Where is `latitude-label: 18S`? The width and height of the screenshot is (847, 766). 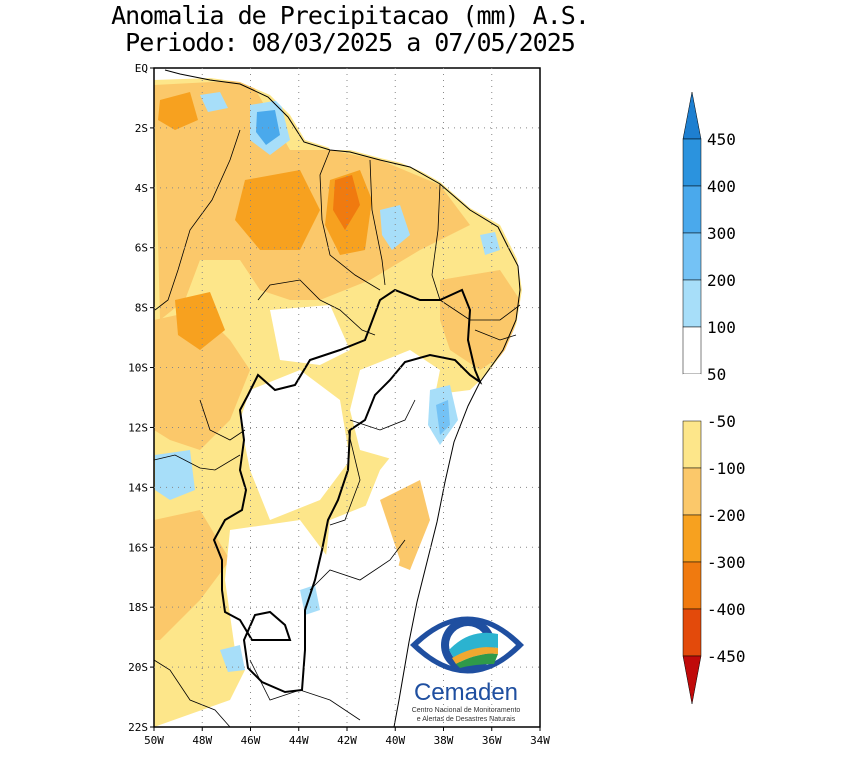 latitude-label: 18S is located at coordinates (138, 607).